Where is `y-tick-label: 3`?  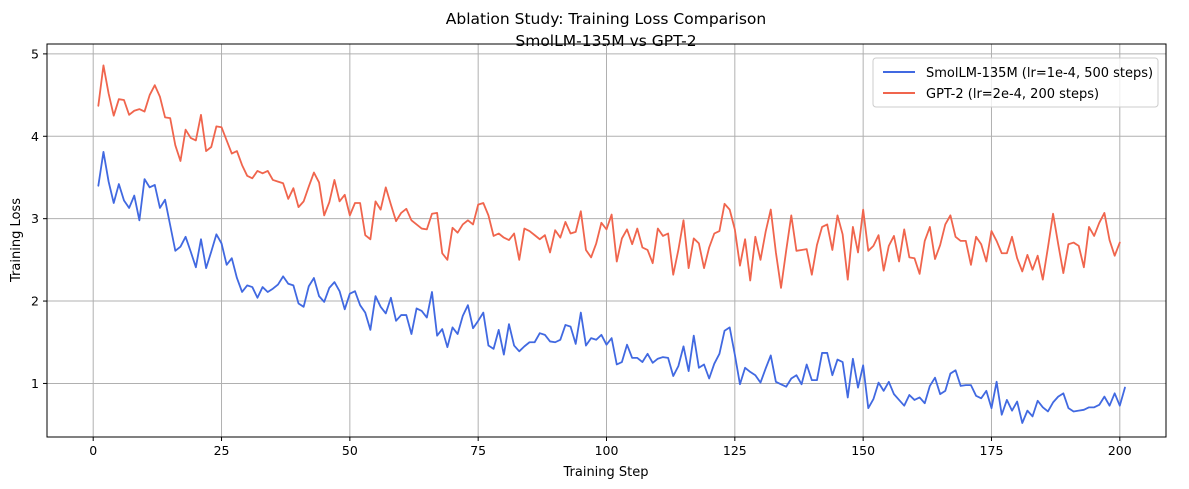 y-tick-label: 3 is located at coordinates (35, 218).